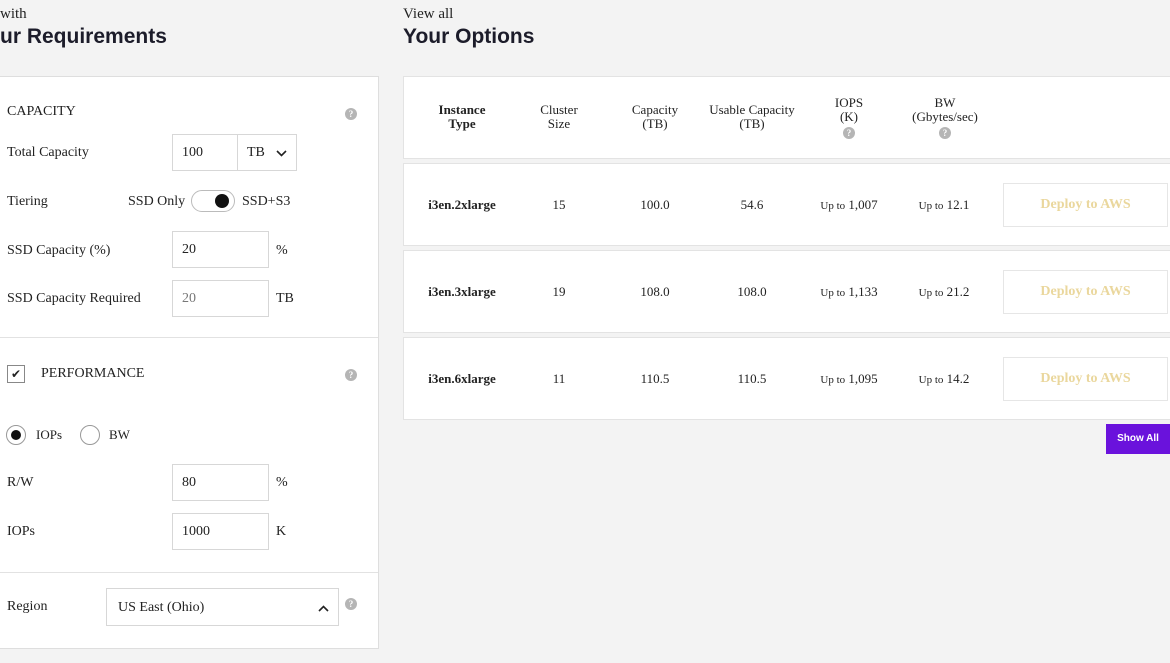  I want to click on capacity-unit-select: TB, so click(267, 152).